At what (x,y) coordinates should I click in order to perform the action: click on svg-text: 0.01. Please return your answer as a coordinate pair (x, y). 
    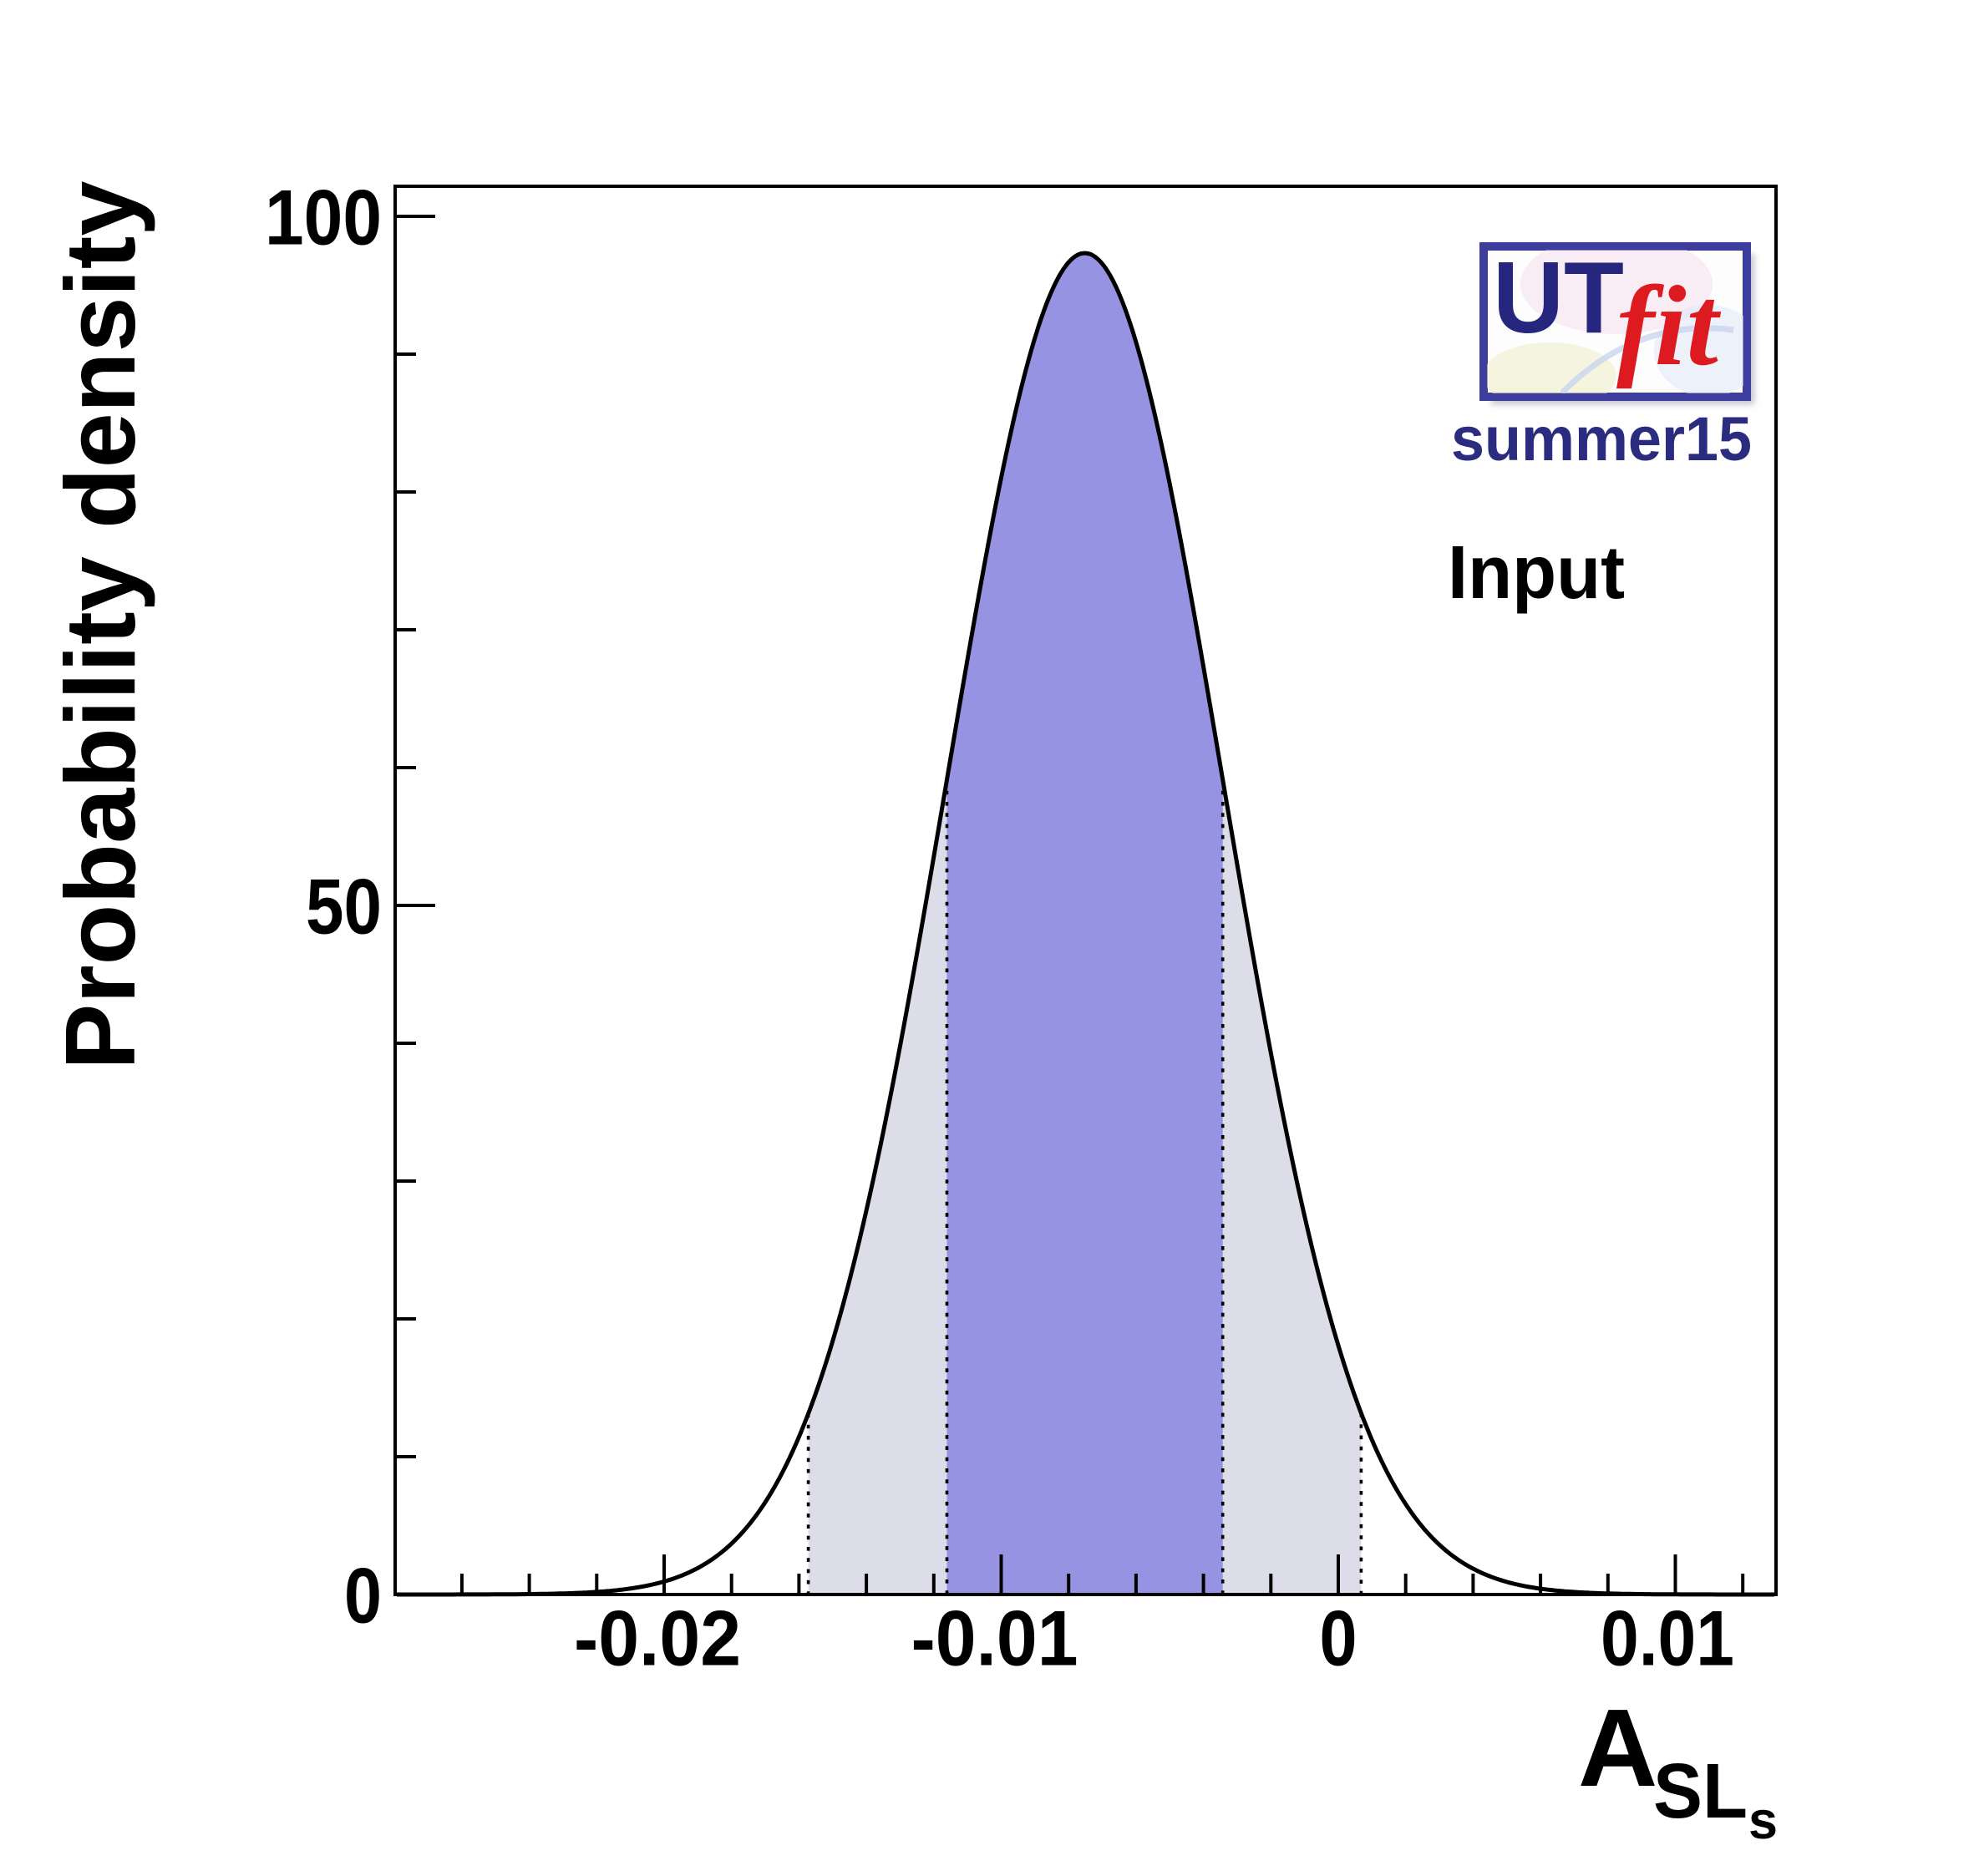
    Looking at the image, I should click on (1667, 1638).